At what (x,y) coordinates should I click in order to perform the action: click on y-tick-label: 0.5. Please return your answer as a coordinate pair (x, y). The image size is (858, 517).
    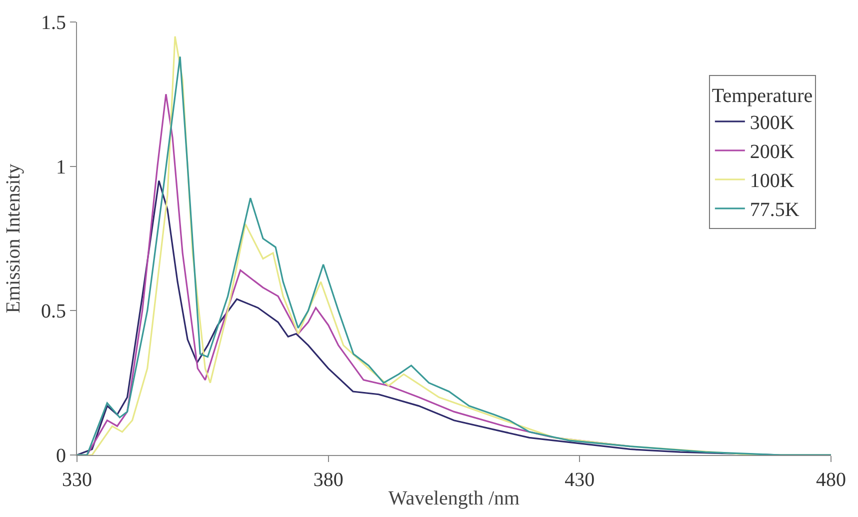
    Looking at the image, I should click on (53, 311).